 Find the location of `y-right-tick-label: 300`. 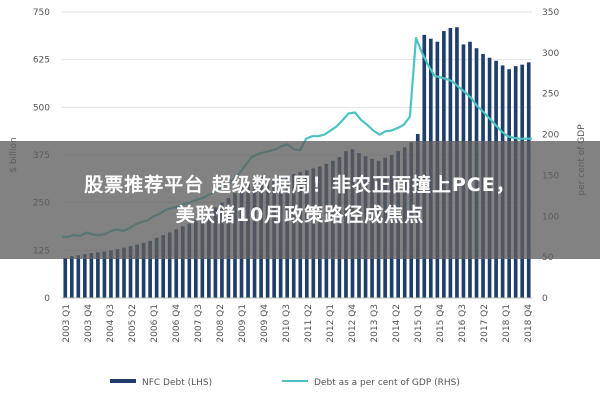

y-right-tick-label: 300 is located at coordinates (550, 54).